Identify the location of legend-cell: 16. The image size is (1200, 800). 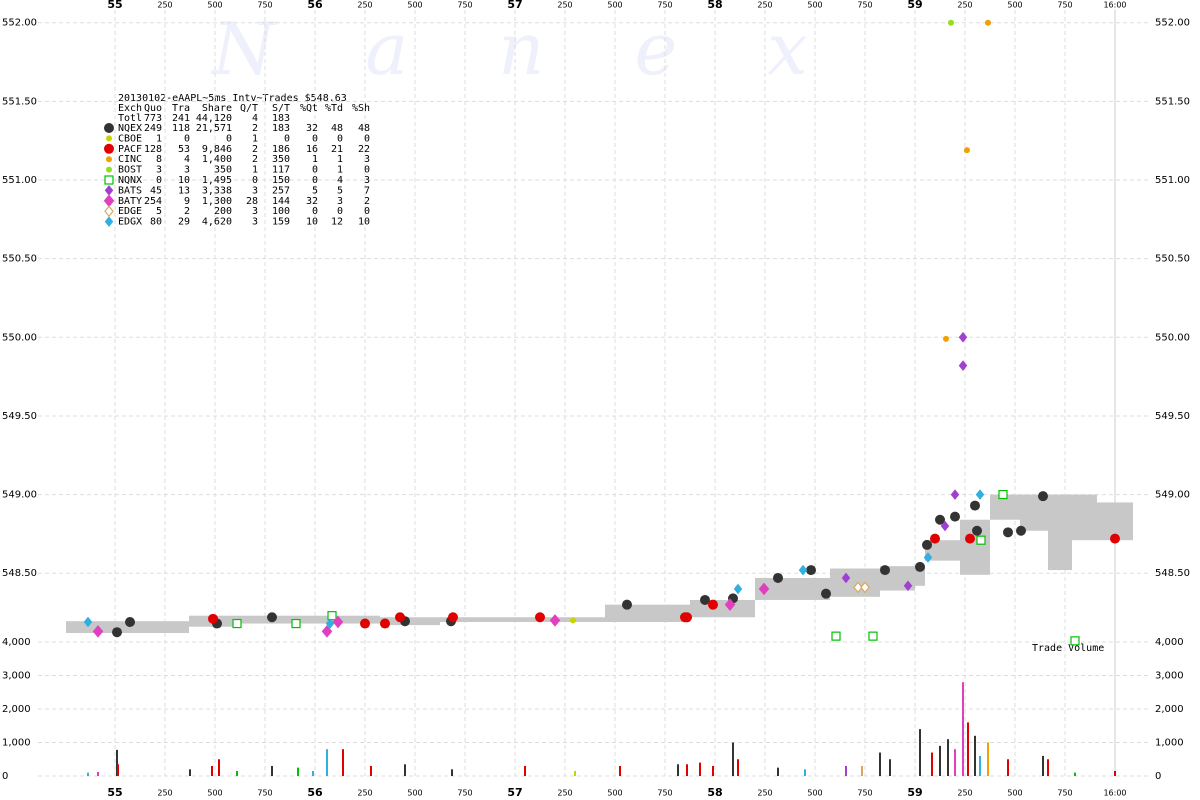
(312, 149).